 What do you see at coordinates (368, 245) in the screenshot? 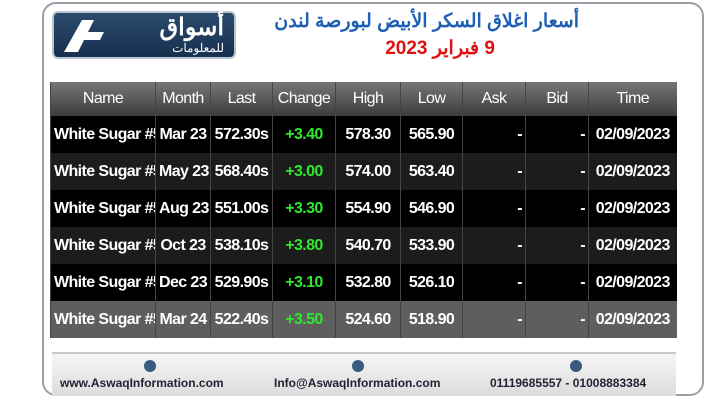
I see `table-cell: 540.70` at bounding box center [368, 245].